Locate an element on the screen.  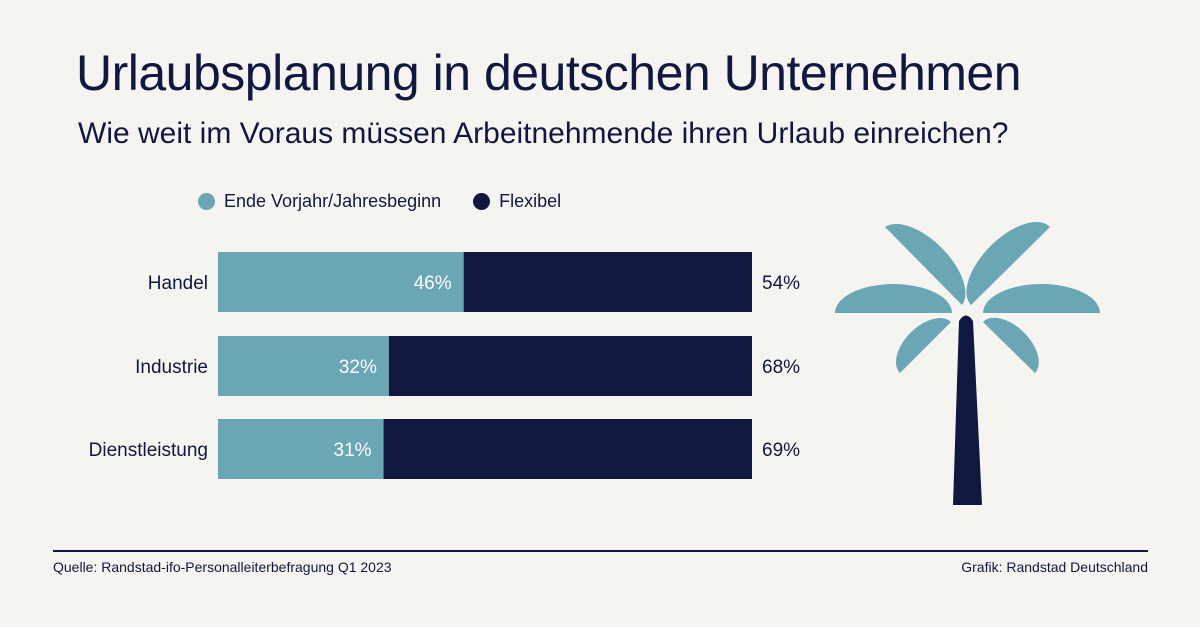
category-label: Handel is located at coordinates (178, 283).